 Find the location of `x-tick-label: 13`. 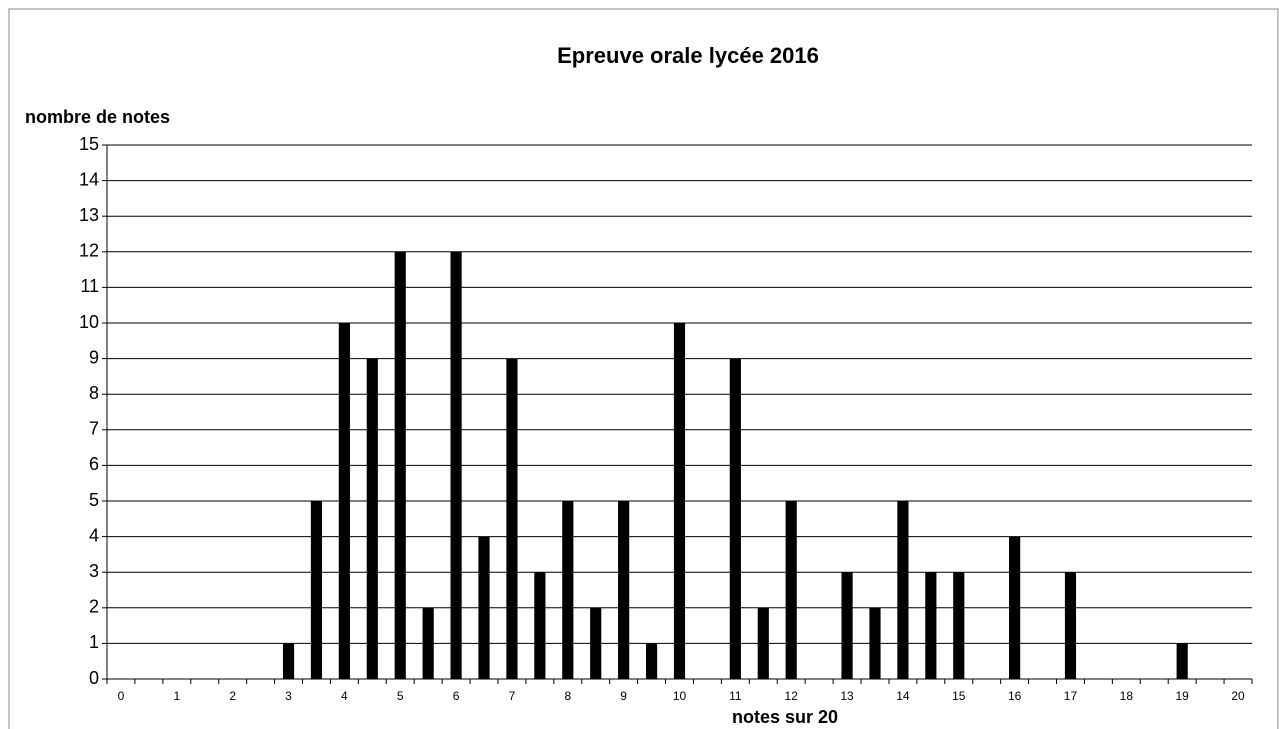

x-tick-label: 13 is located at coordinates (847, 696).